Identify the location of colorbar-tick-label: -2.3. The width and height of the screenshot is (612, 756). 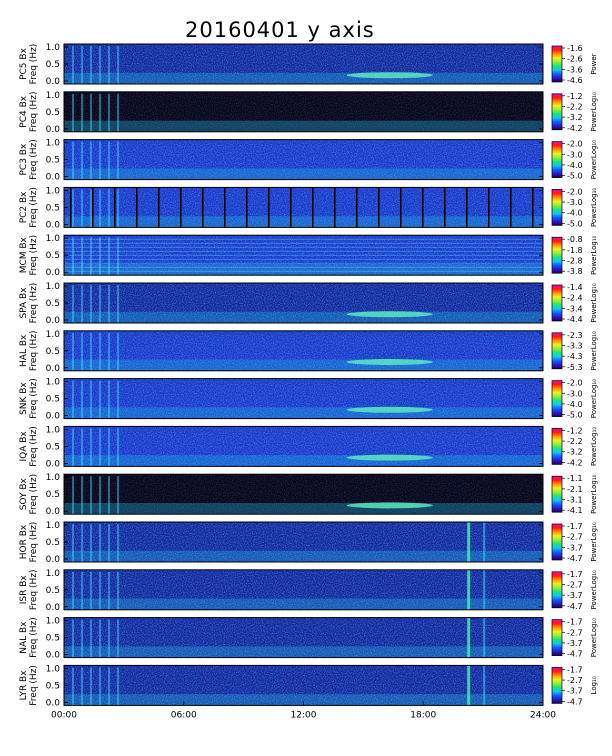
(575, 335).